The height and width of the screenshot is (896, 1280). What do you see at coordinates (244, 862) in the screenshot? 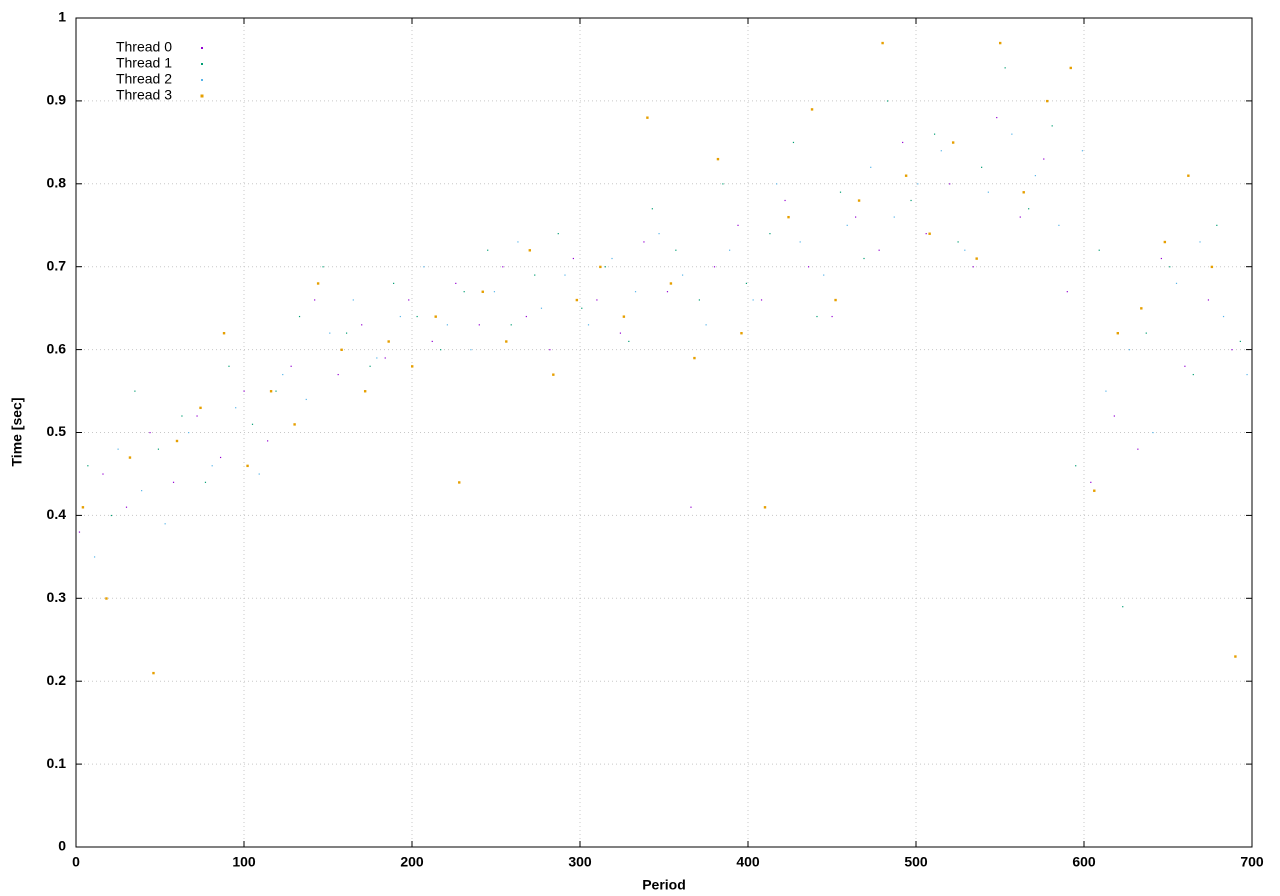
I see `x-tick-label: 100` at bounding box center [244, 862].